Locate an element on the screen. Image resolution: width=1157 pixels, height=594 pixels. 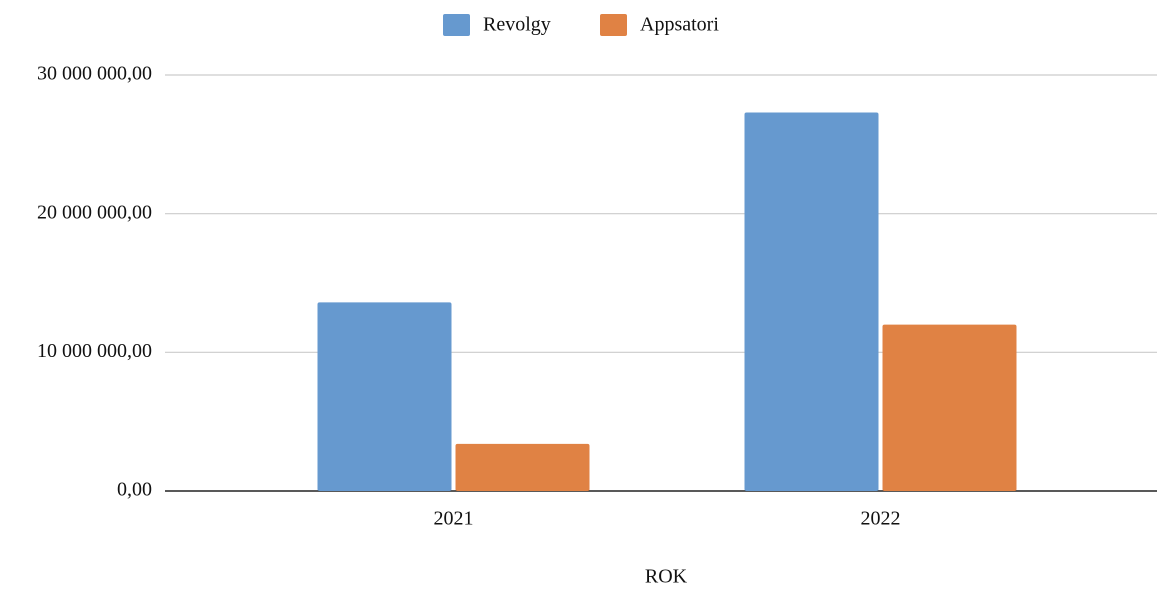
legend-label: Revolgy is located at coordinates (517, 25).